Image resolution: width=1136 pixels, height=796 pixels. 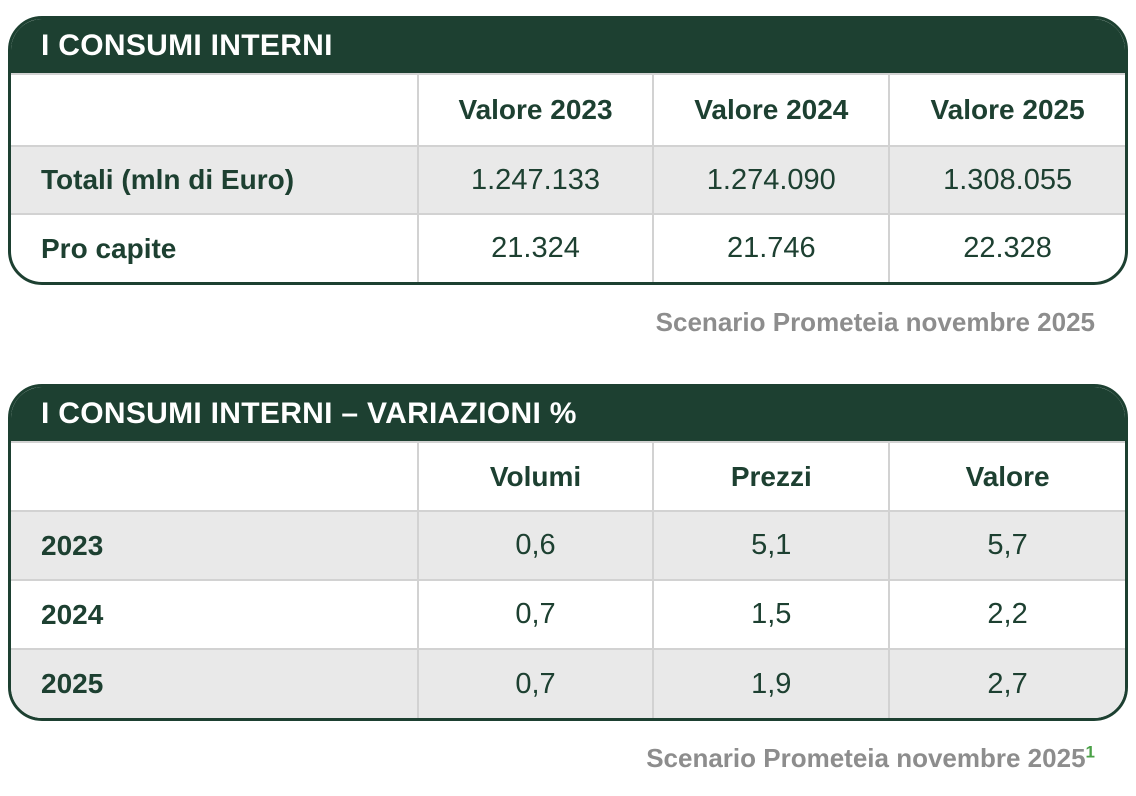 What do you see at coordinates (1006, 614) in the screenshot?
I see `cell-2024-valore: 2,2` at bounding box center [1006, 614].